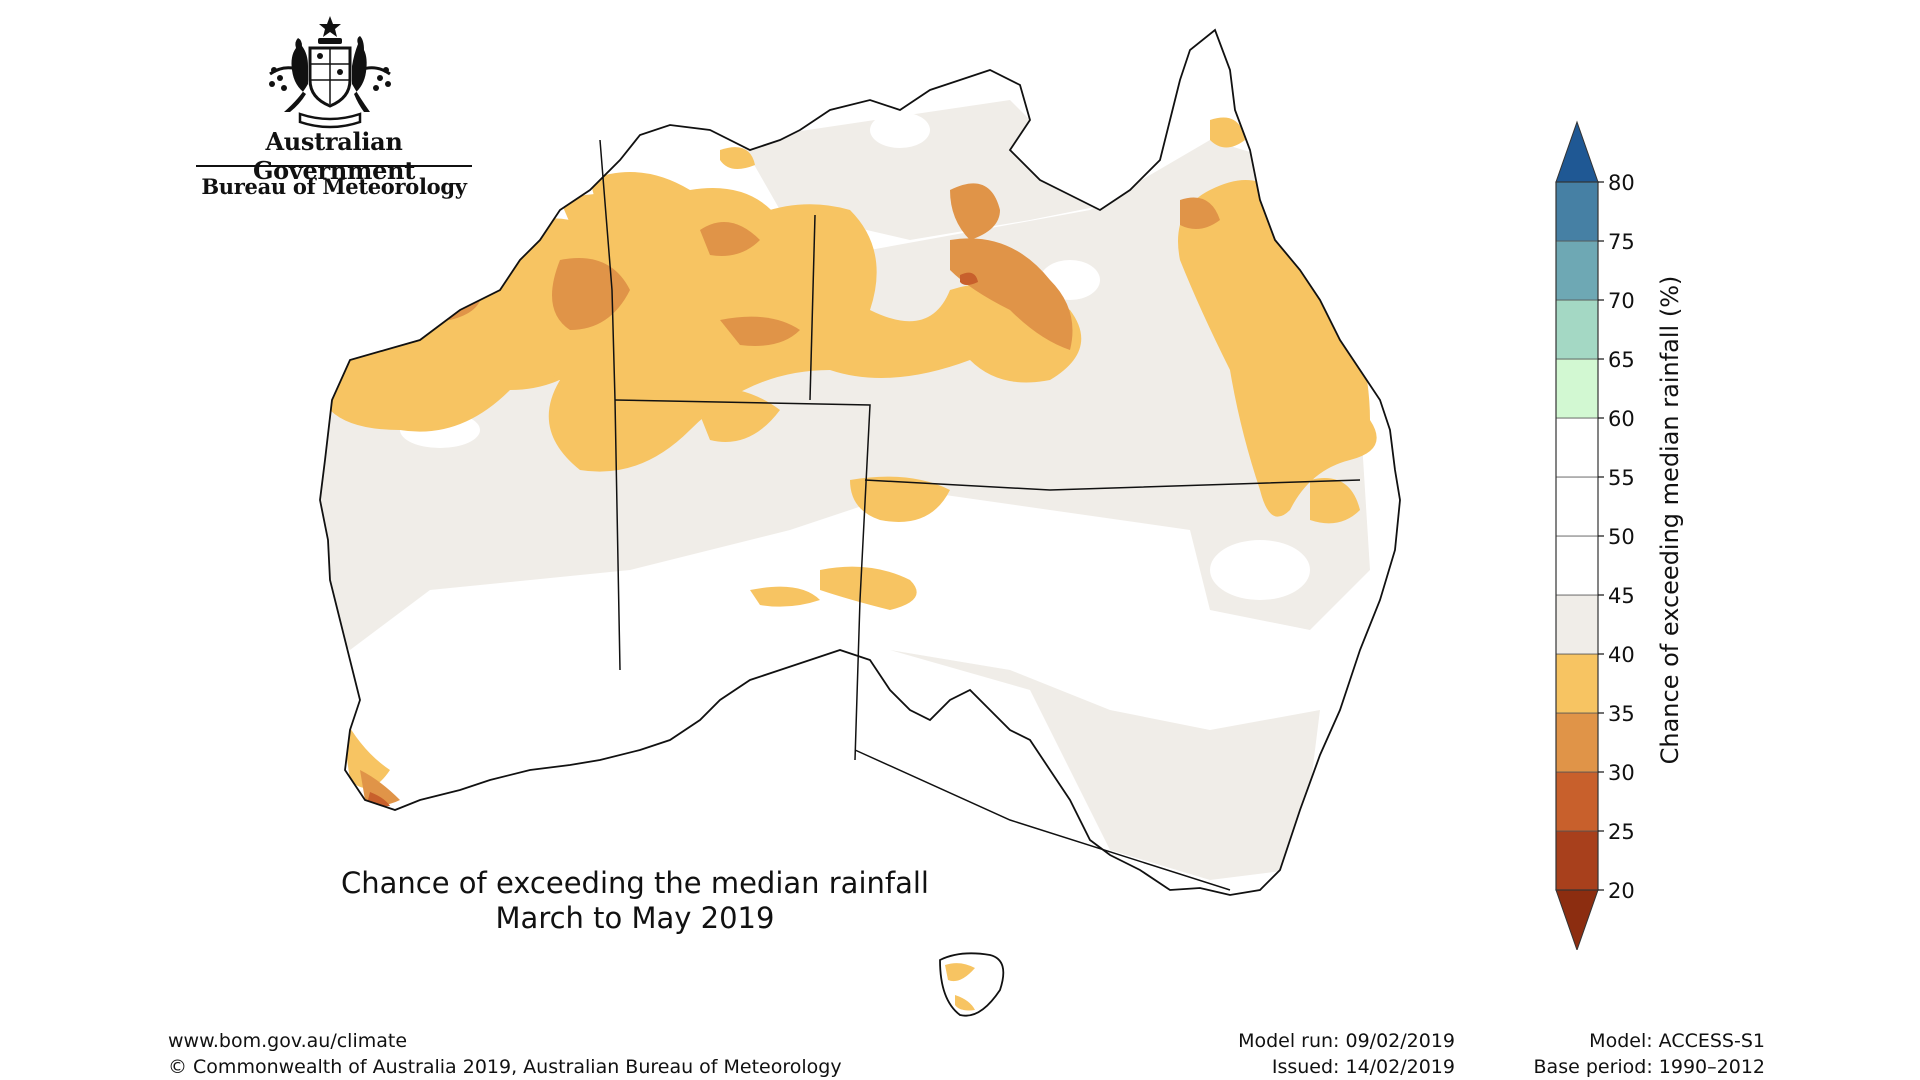  I want to click on footer-model-run: Model run: 09/02/2019, so click(1346, 1041).